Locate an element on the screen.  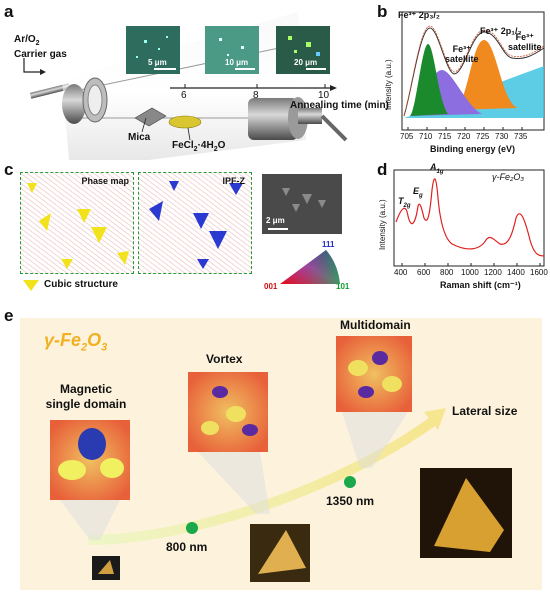
gas-sub: 2 is located at coordinates (37, 43).